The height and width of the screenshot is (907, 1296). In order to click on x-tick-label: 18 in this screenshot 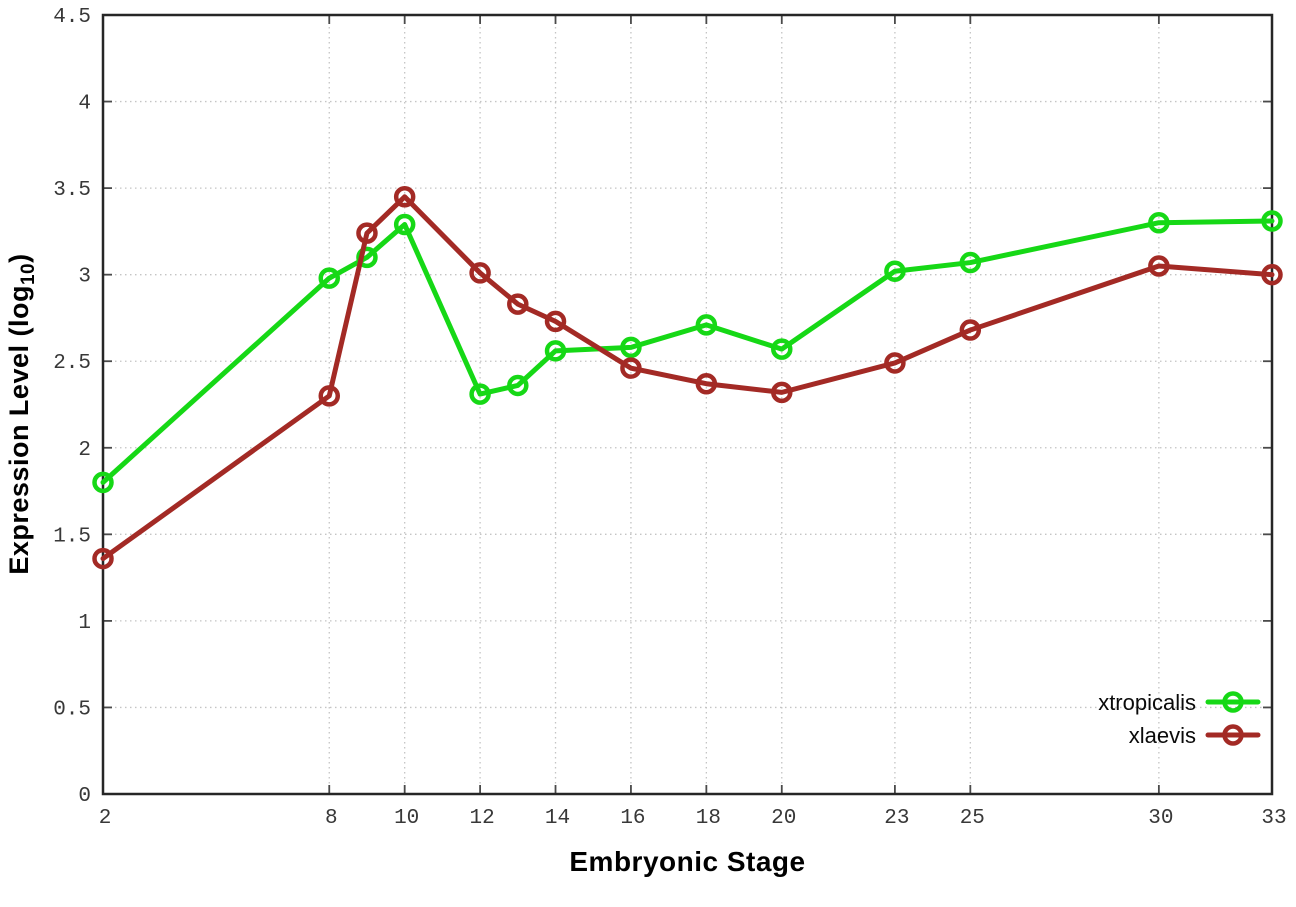, I will do `click(708, 818)`.